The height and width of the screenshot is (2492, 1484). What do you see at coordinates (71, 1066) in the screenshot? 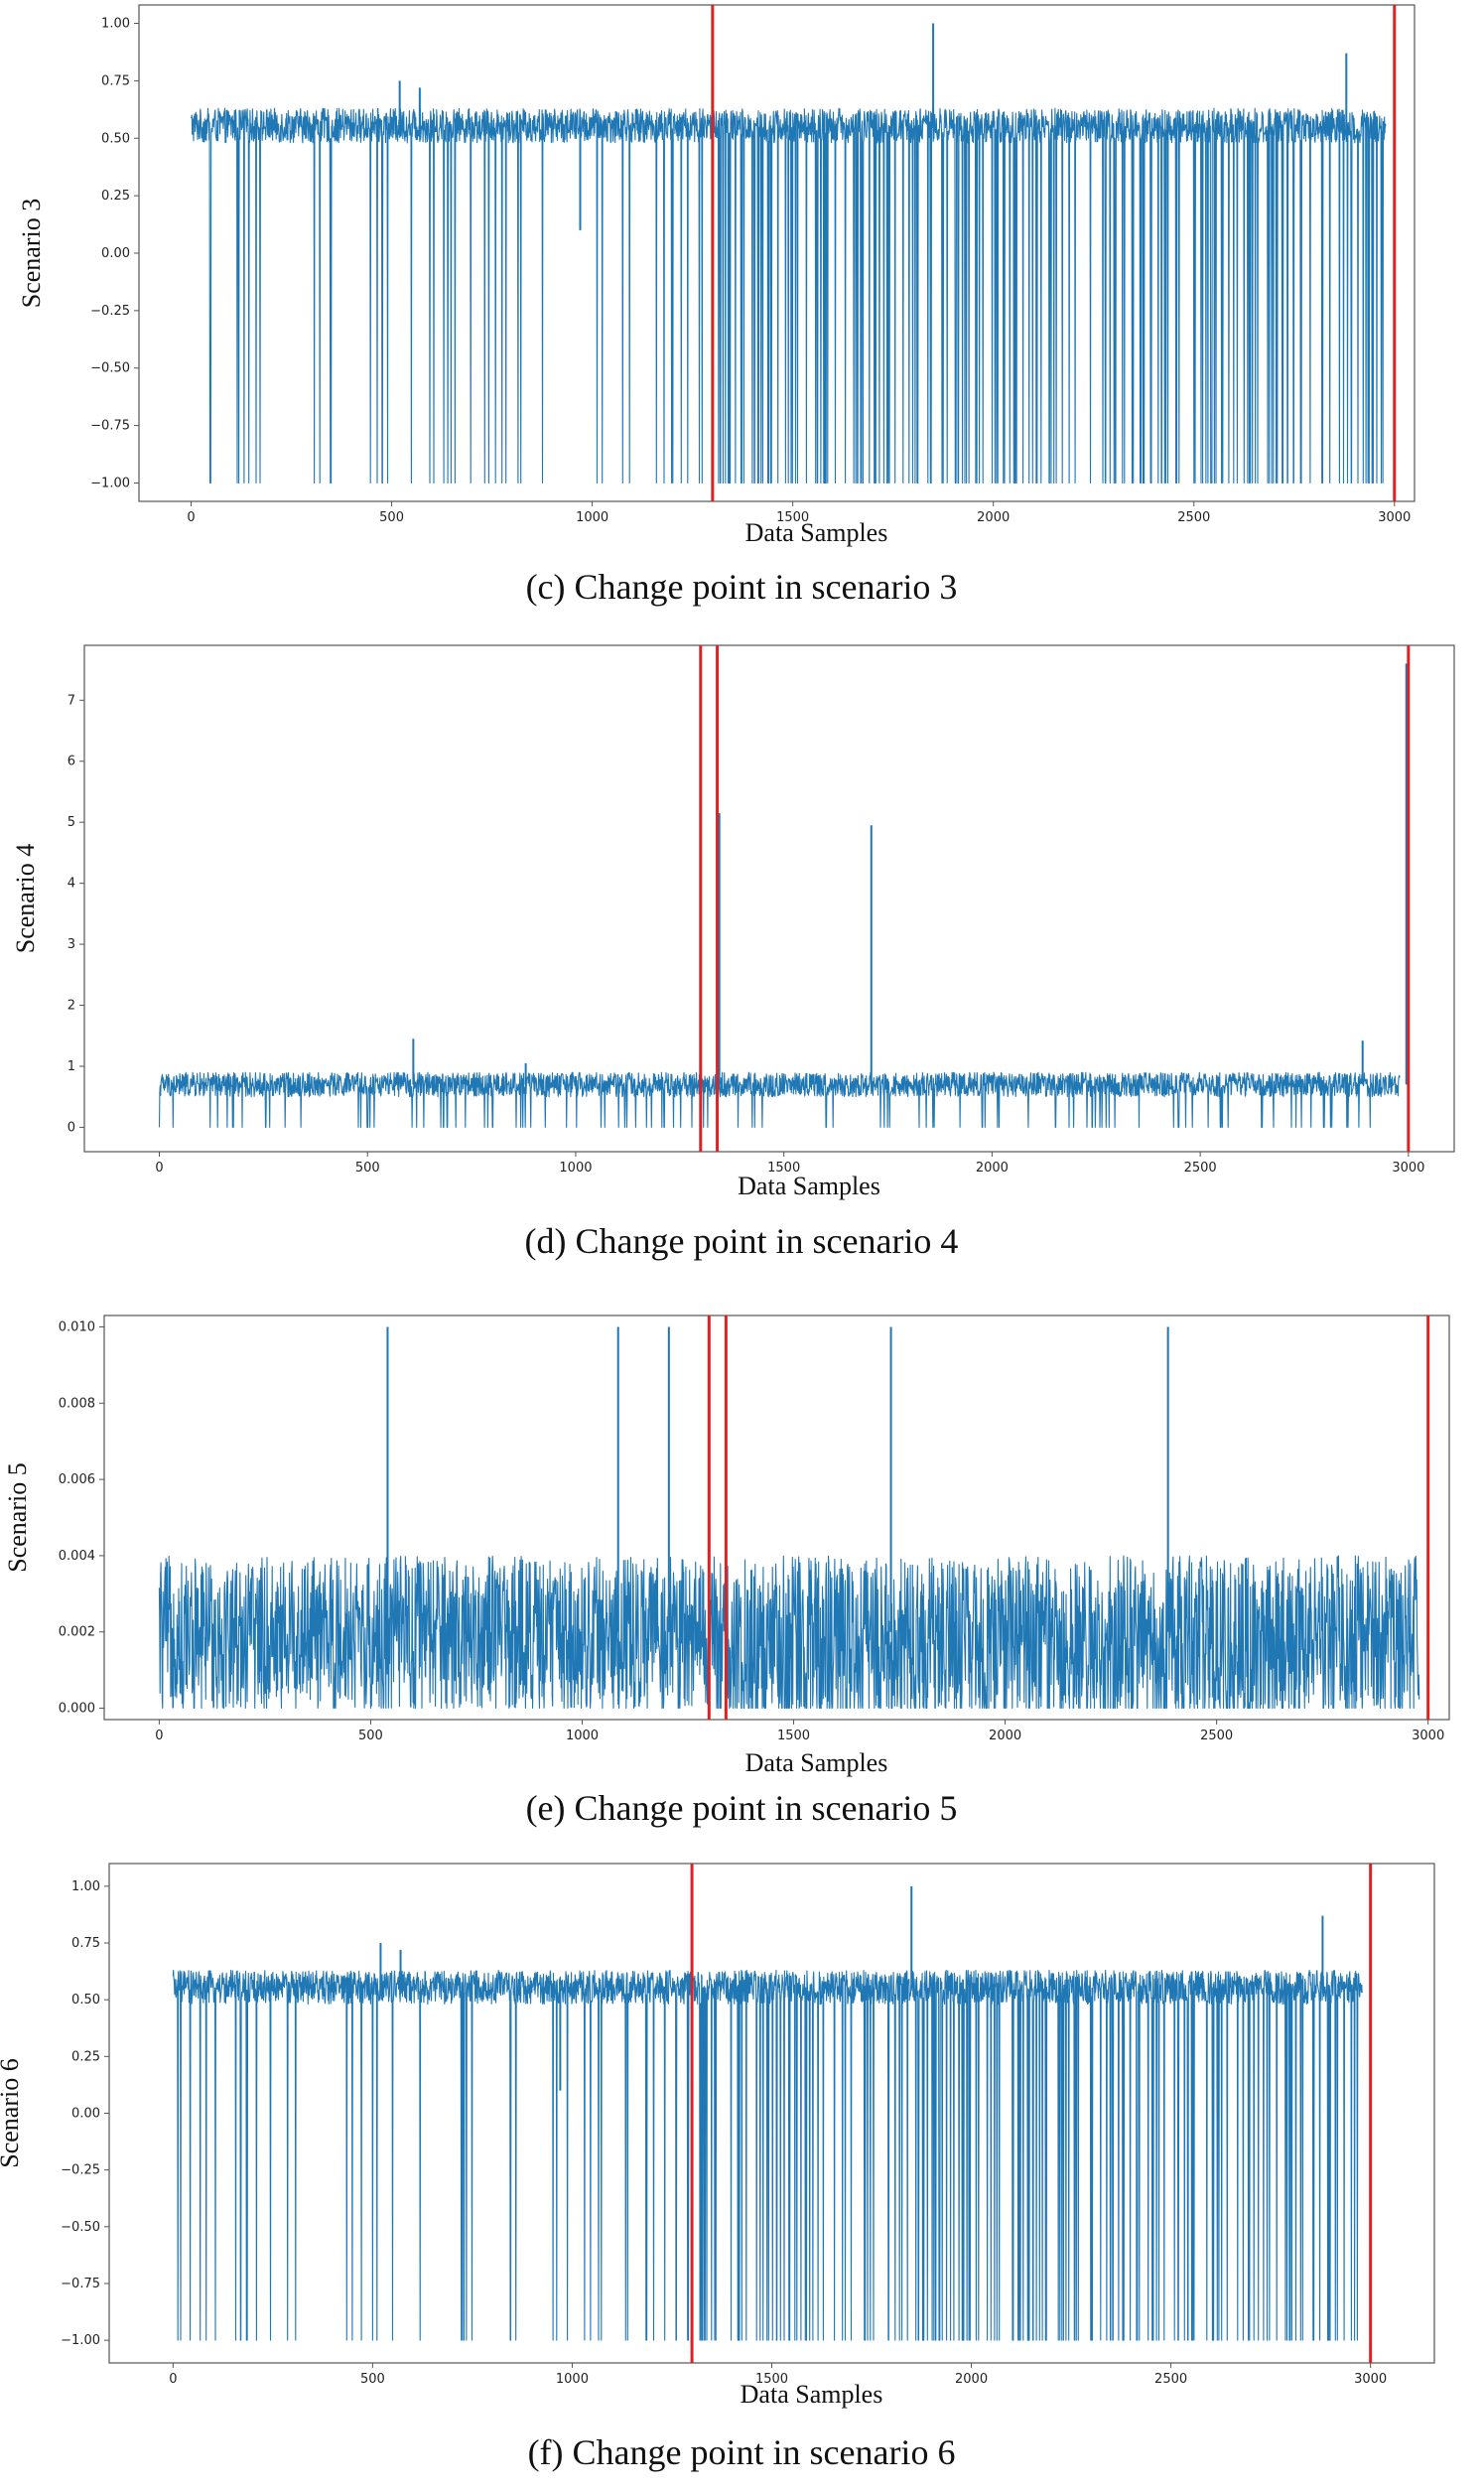
I see `y-tick-label: 1` at bounding box center [71, 1066].